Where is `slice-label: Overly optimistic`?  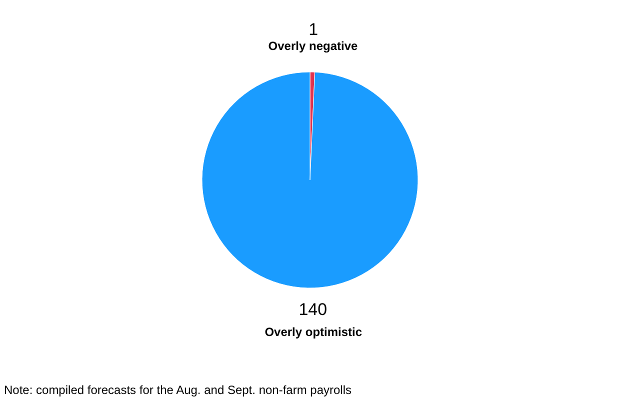 slice-label: Overly optimistic is located at coordinates (313, 331).